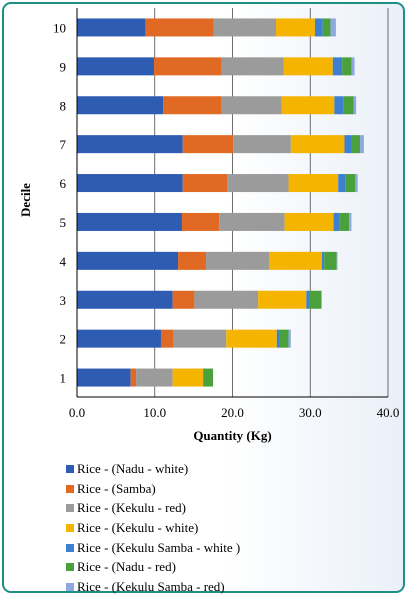 This screenshot has height=597, width=409. What do you see at coordinates (63, 378) in the screenshot?
I see `y-tick-label: 1` at bounding box center [63, 378].